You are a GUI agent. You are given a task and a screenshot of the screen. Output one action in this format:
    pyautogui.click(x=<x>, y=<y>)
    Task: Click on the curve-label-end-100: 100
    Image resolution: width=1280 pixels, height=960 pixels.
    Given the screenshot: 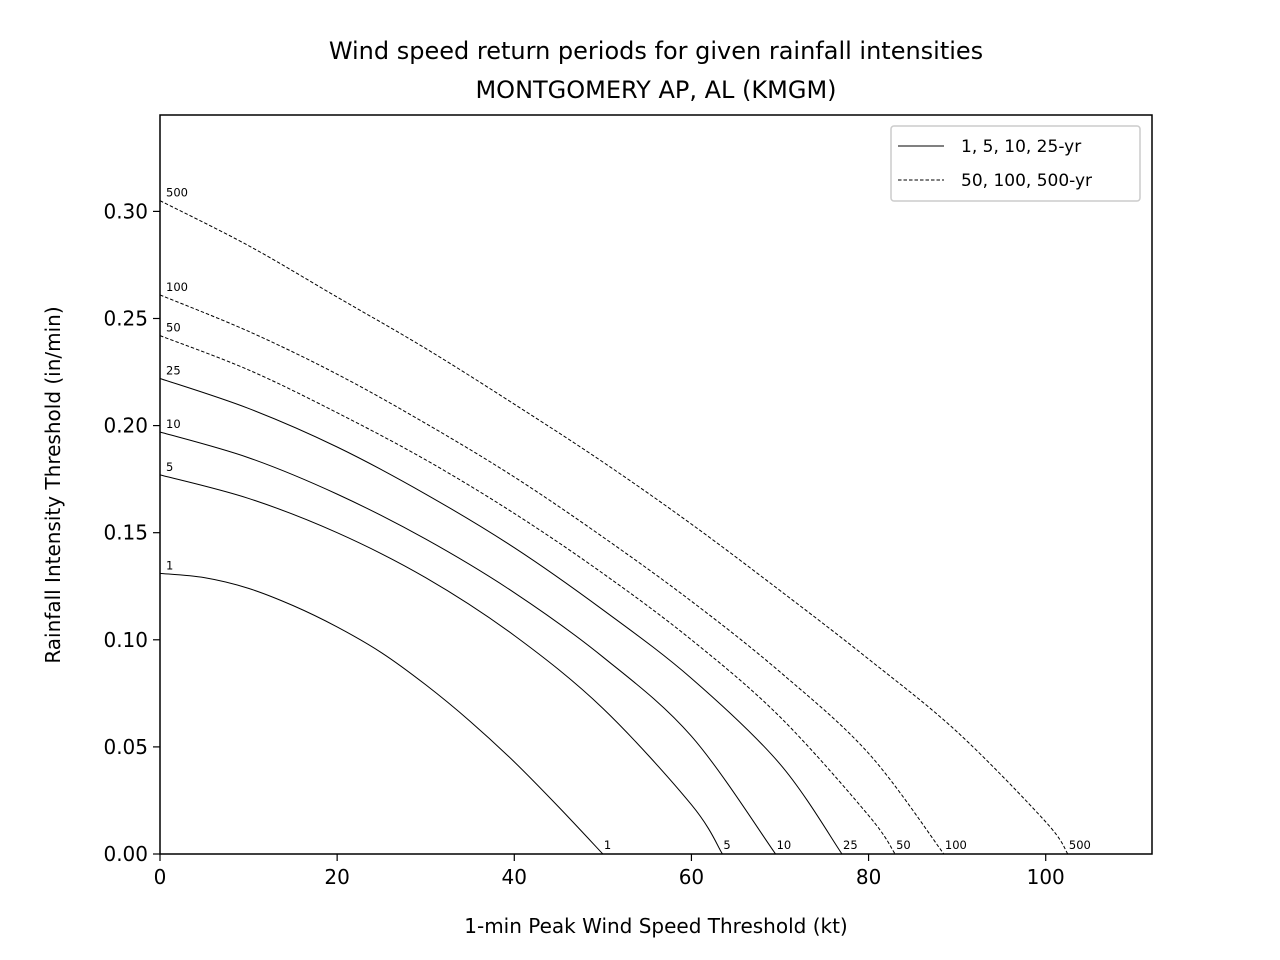 What is the action you would take?
    pyautogui.click(x=956, y=845)
    